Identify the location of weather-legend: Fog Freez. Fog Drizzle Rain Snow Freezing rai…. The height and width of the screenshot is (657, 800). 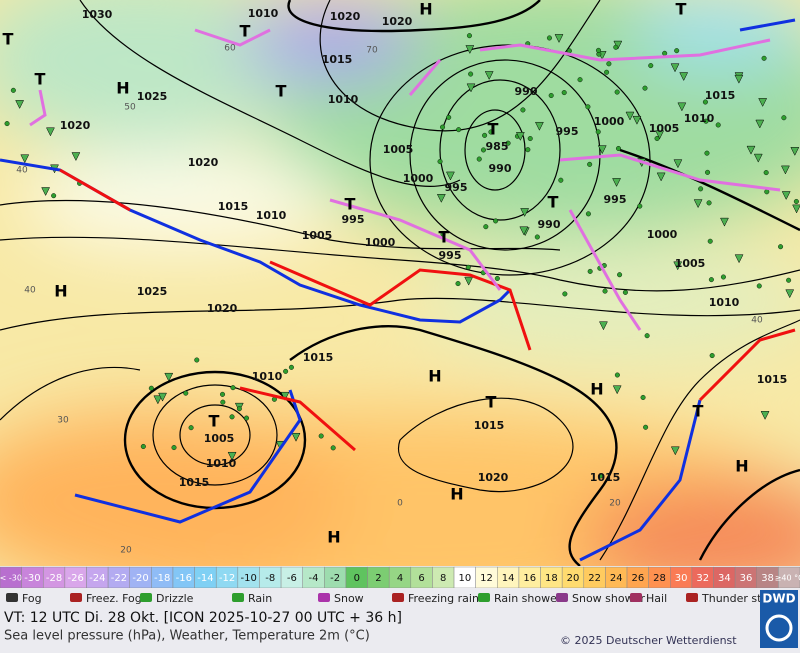
(394, 598).